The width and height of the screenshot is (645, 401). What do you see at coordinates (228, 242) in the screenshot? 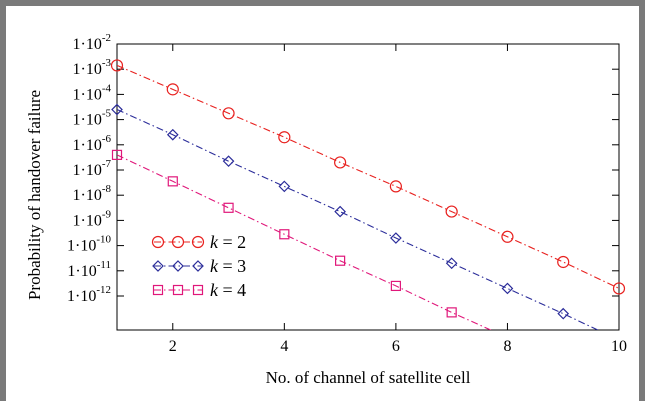
I see `legend-label: k = 2` at bounding box center [228, 242].